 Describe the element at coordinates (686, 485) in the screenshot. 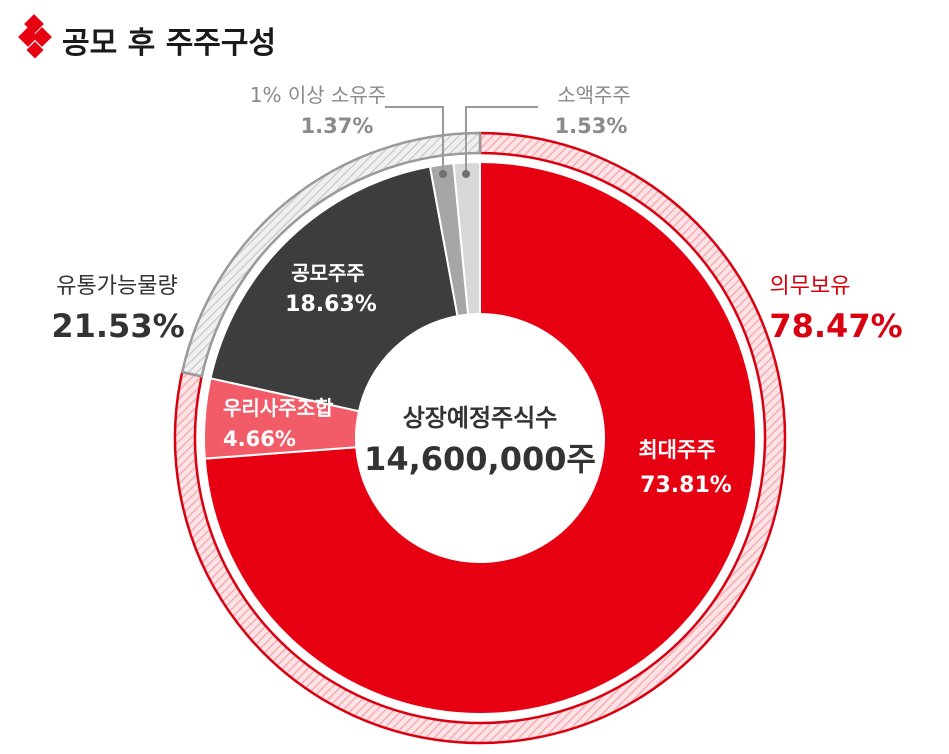

I see `slice-value-largest: 73.81%` at that location.